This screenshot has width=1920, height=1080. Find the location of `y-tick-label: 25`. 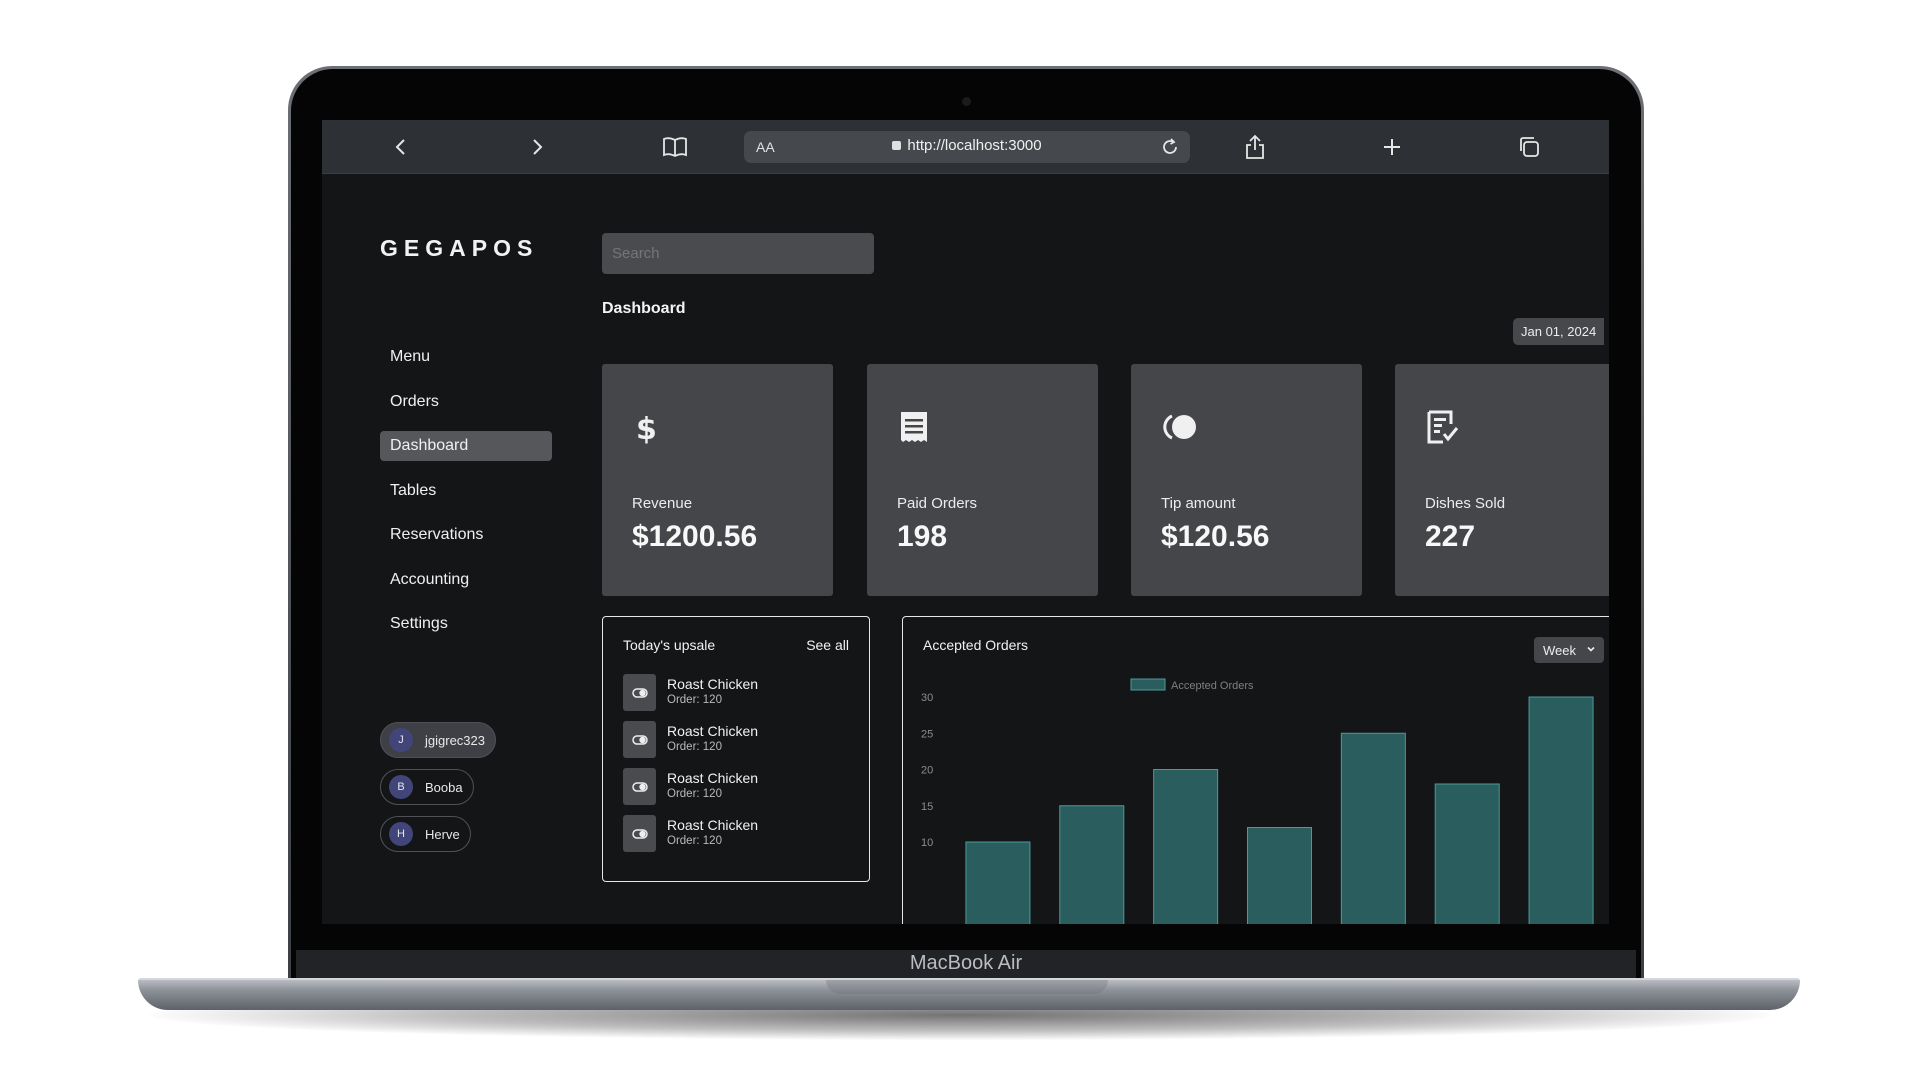

y-tick-label: 25 is located at coordinates (927, 734).